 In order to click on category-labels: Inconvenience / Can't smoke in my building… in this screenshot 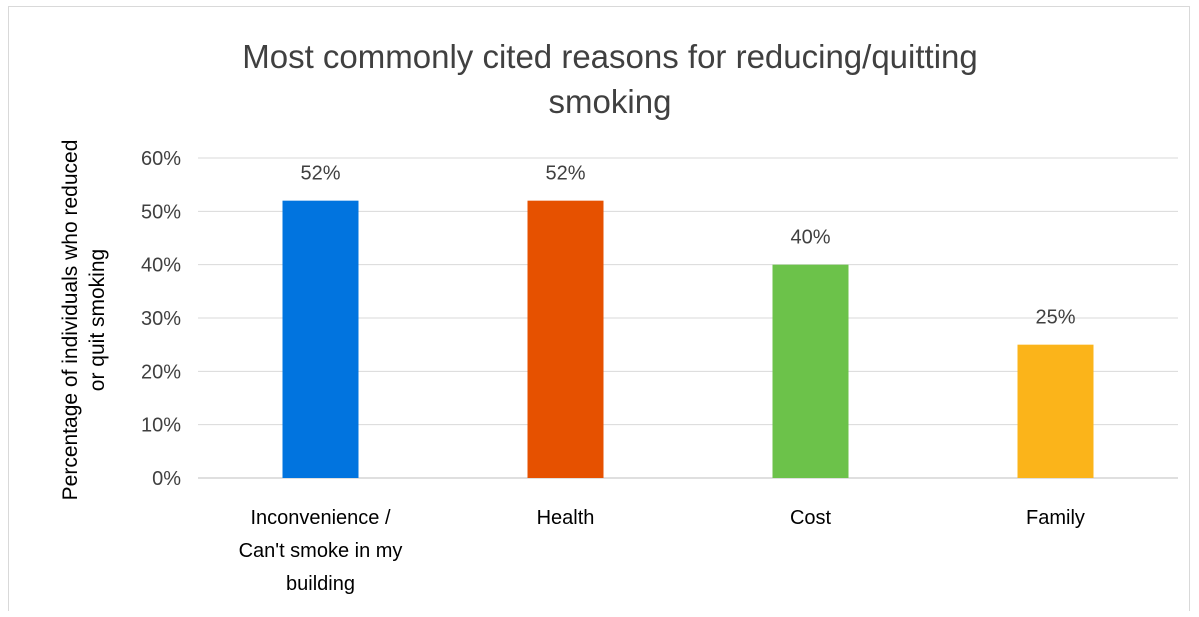, I will do `click(662, 551)`.